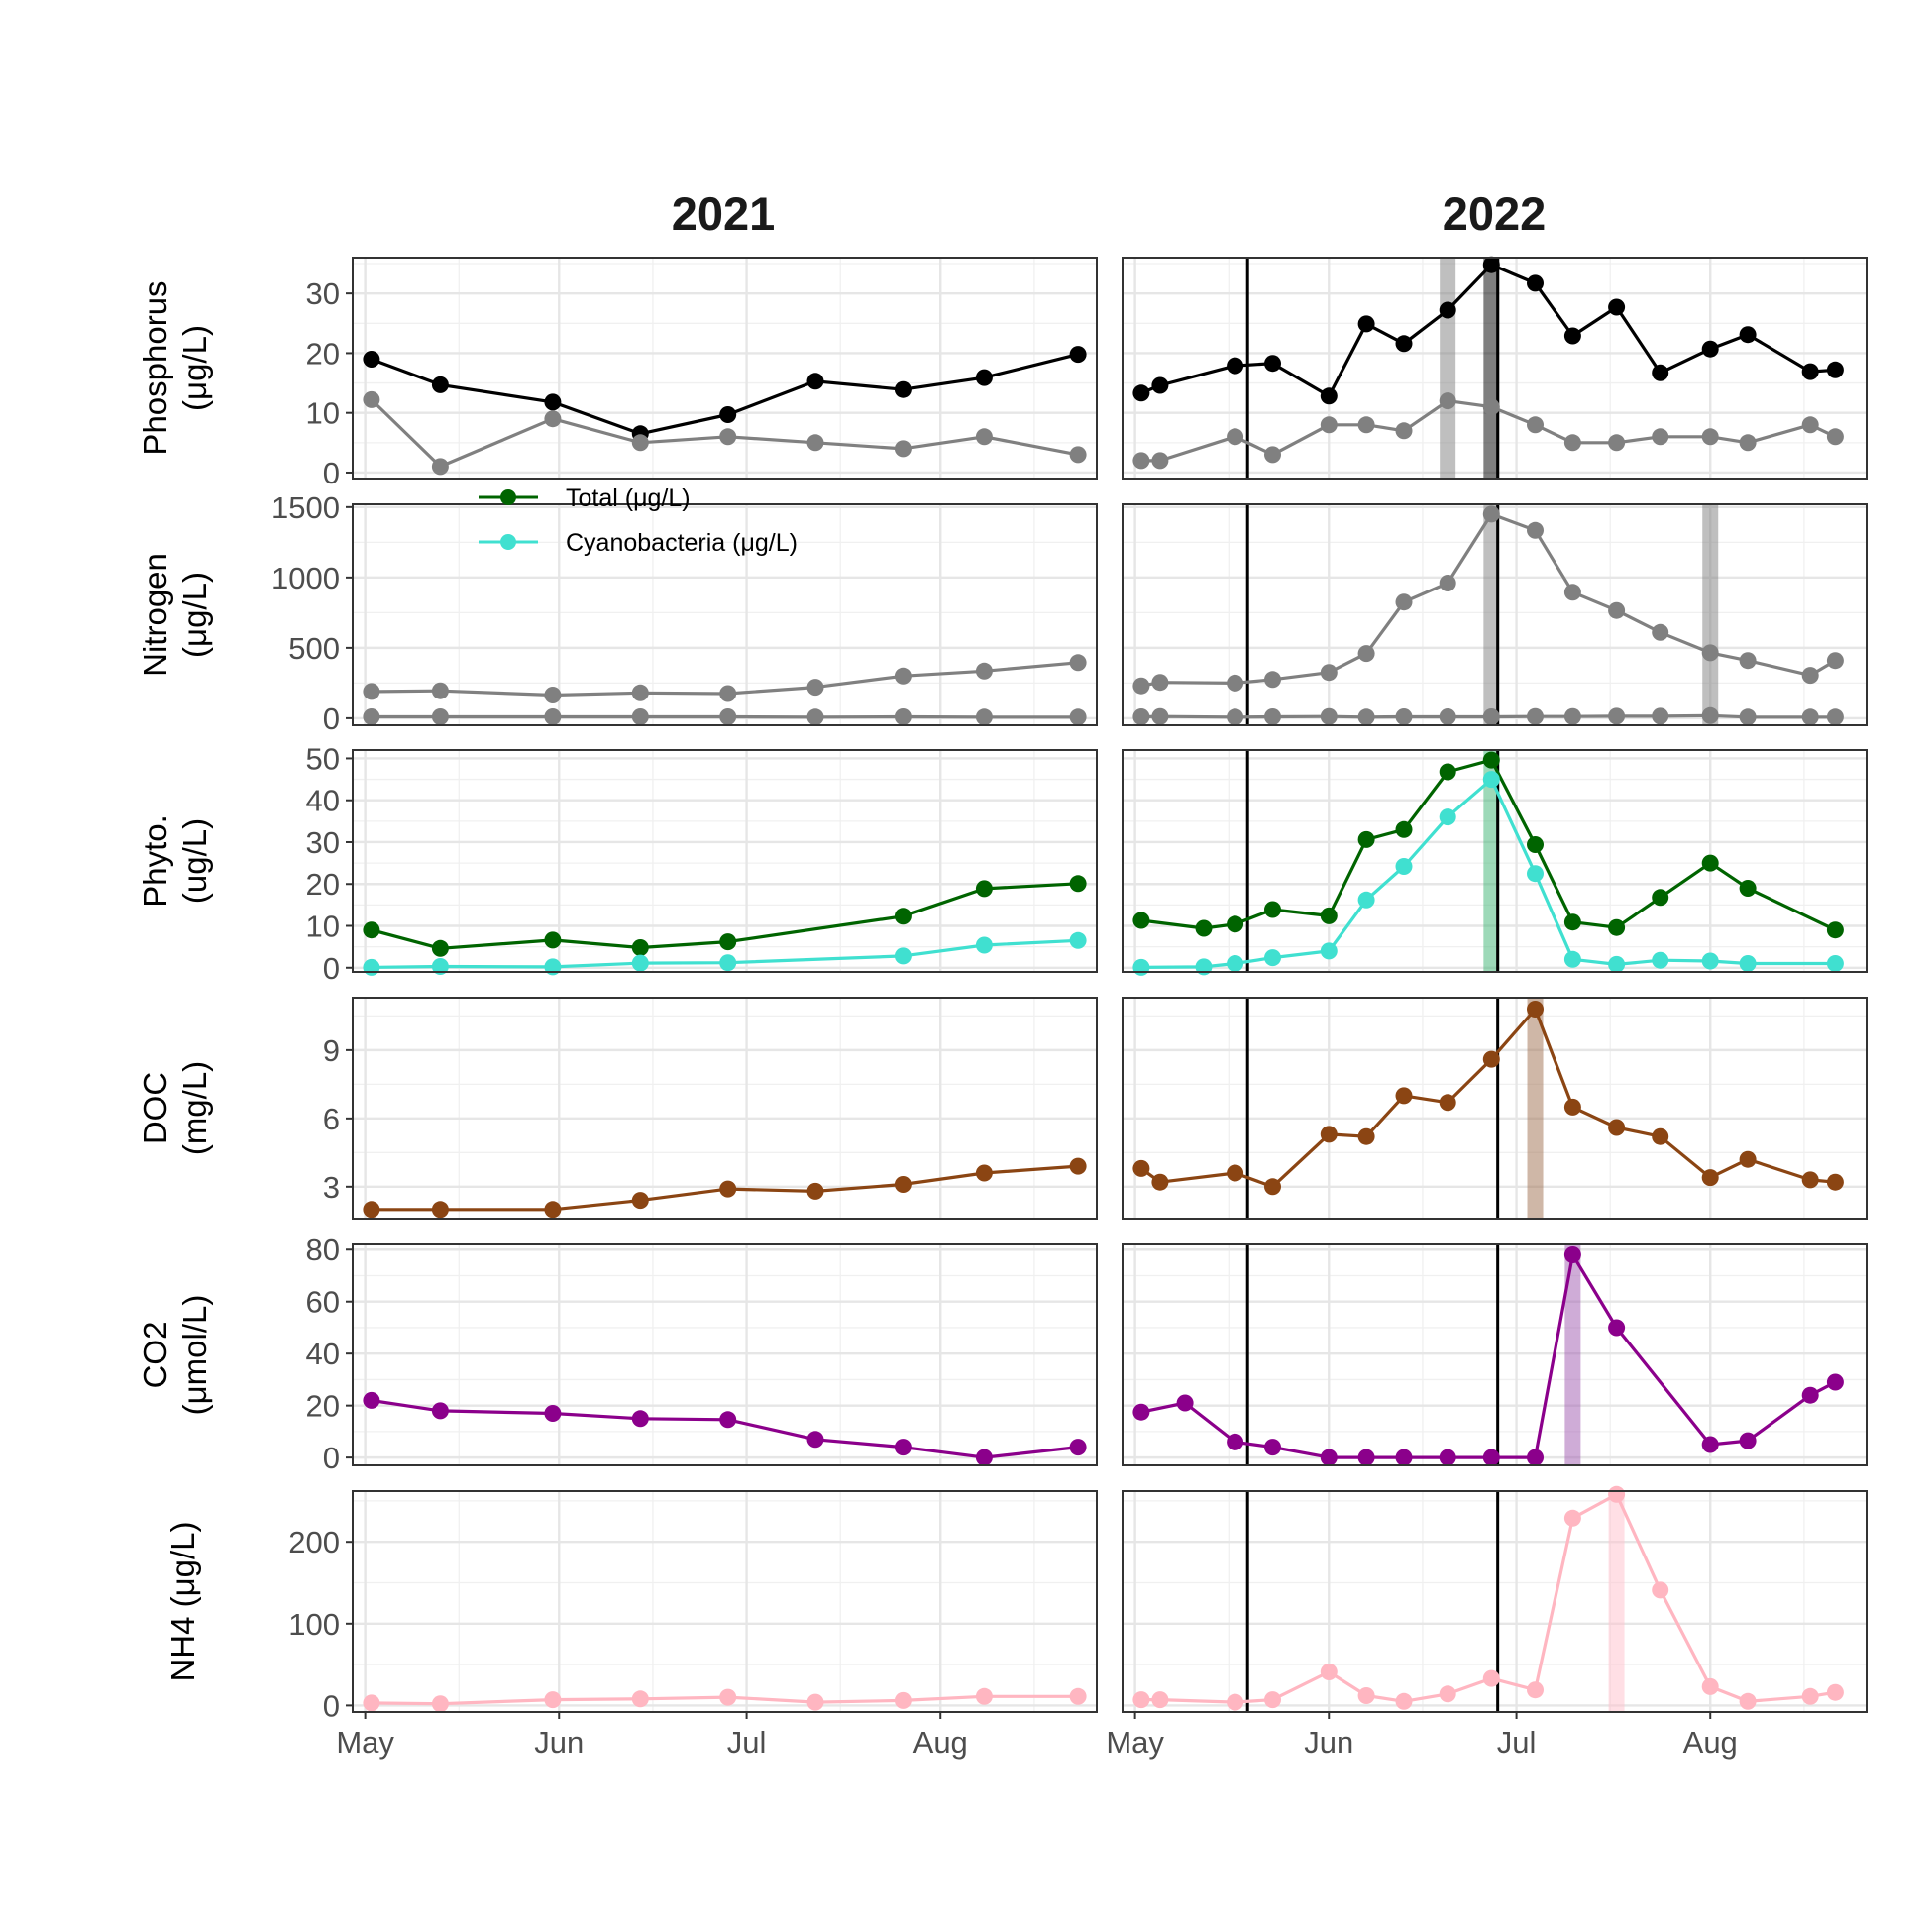  Describe the element at coordinates (314, 648) in the screenshot. I see `y-tick-label: 500` at that location.